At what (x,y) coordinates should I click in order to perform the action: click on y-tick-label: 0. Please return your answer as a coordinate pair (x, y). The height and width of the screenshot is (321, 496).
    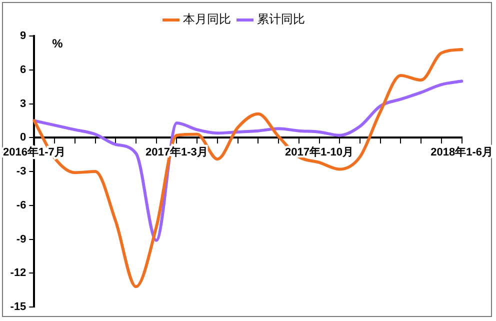
    Looking at the image, I should click on (23, 138).